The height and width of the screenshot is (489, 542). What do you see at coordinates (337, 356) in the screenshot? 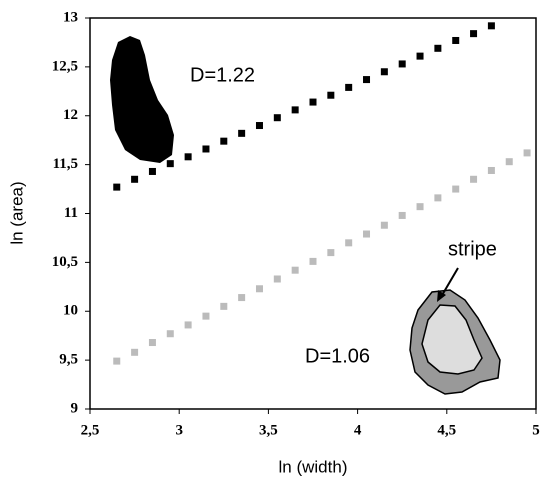
I see `annotation: D=1.06` at bounding box center [337, 356].